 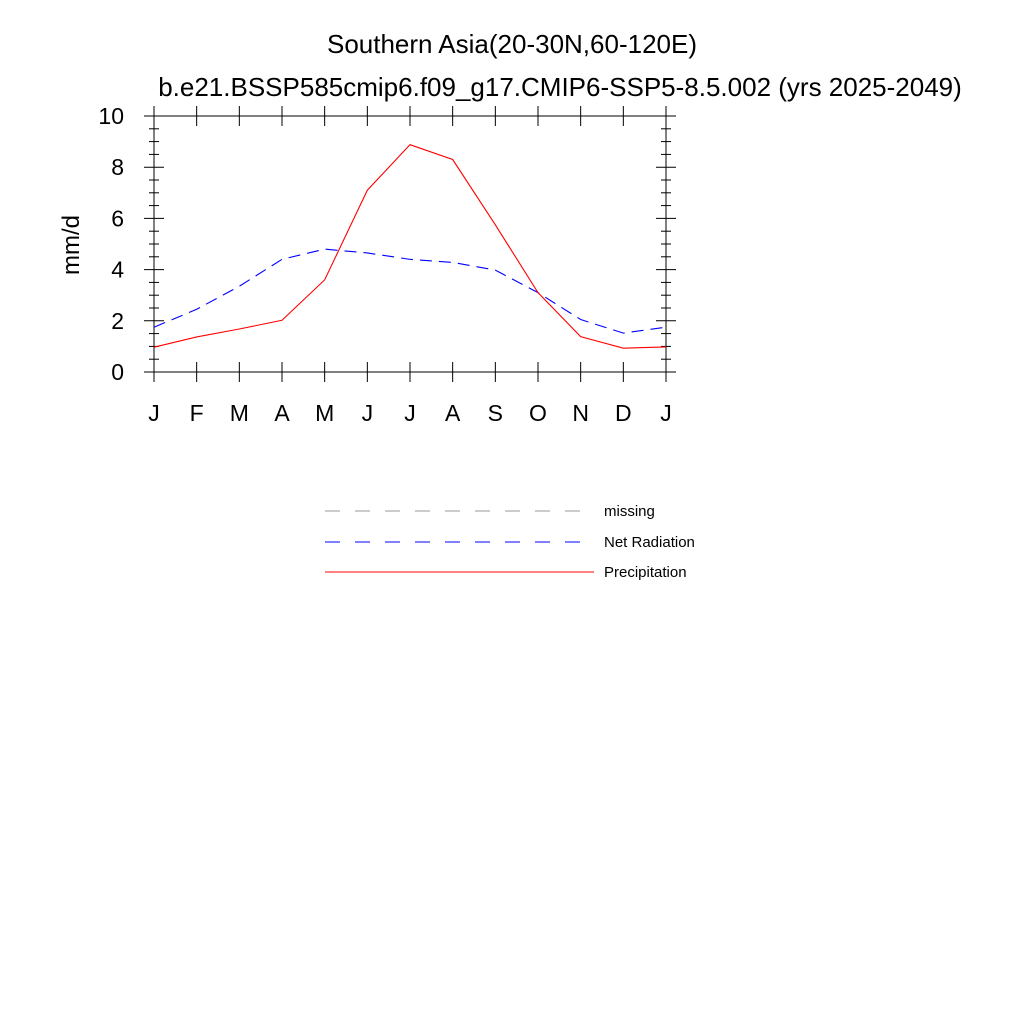 I want to click on plot-frame, so click(x=410, y=244).